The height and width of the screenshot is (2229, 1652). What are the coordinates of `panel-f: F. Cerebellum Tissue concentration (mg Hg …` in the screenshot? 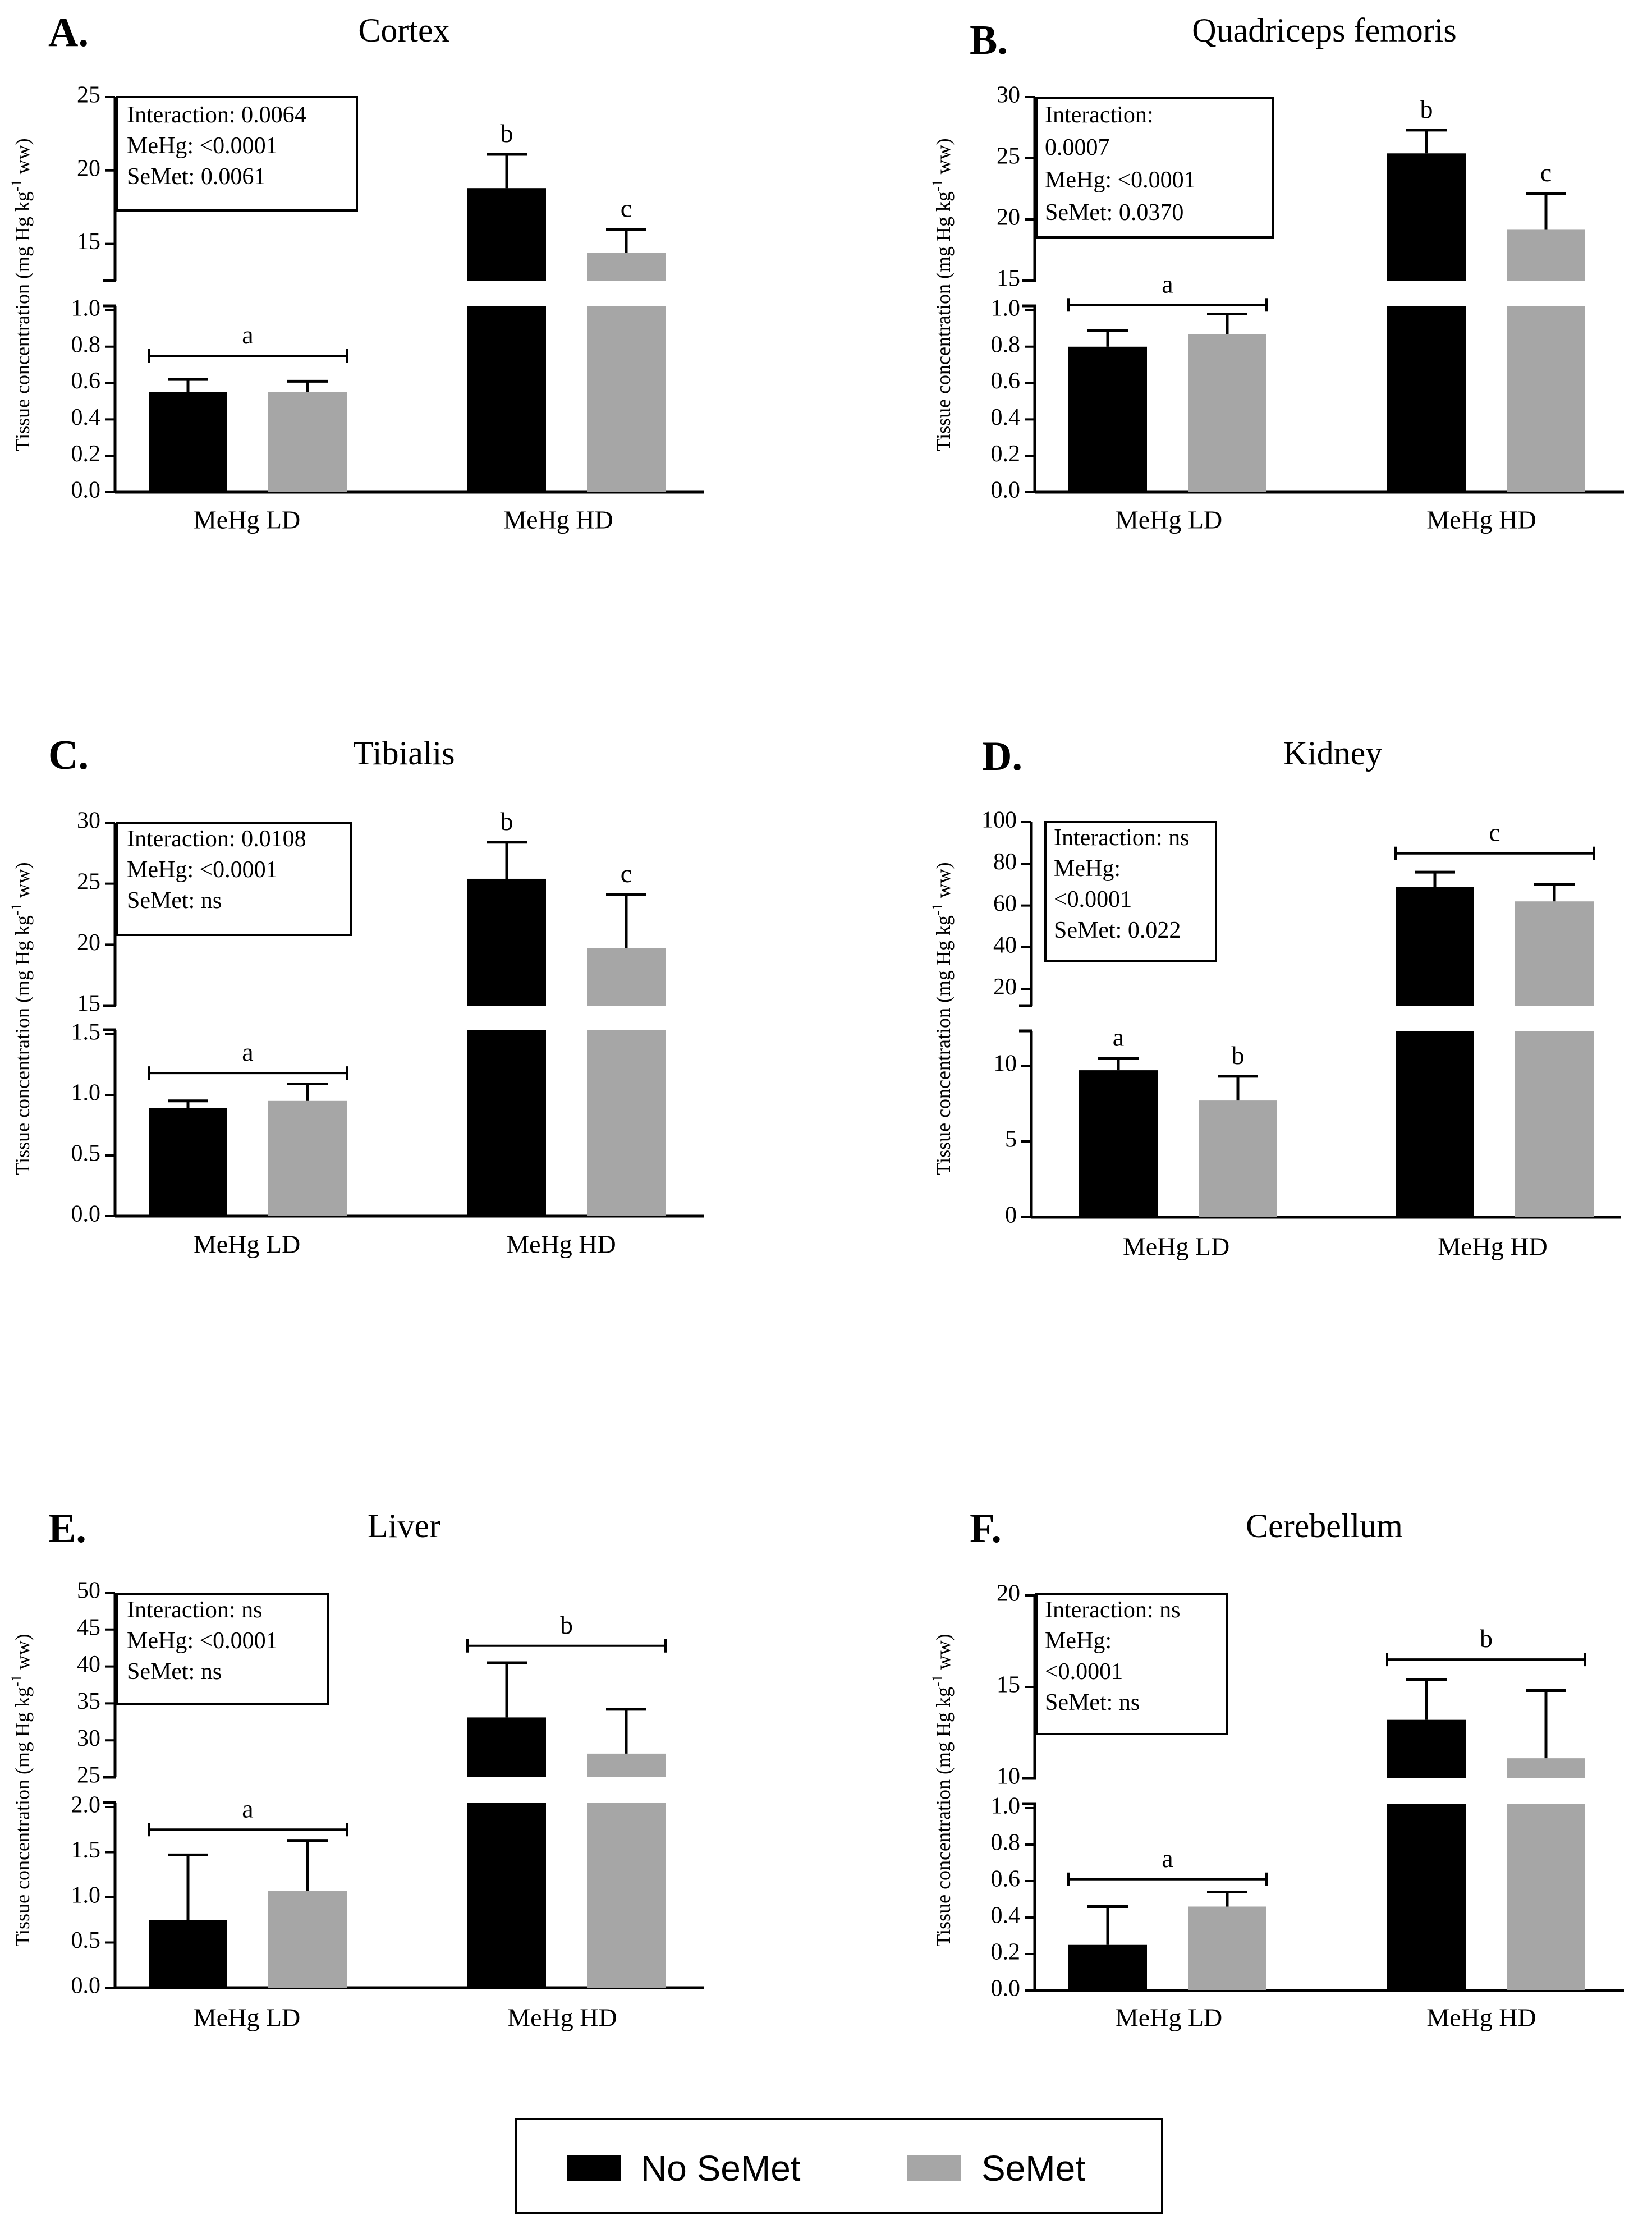 It's located at (1276, 1769).